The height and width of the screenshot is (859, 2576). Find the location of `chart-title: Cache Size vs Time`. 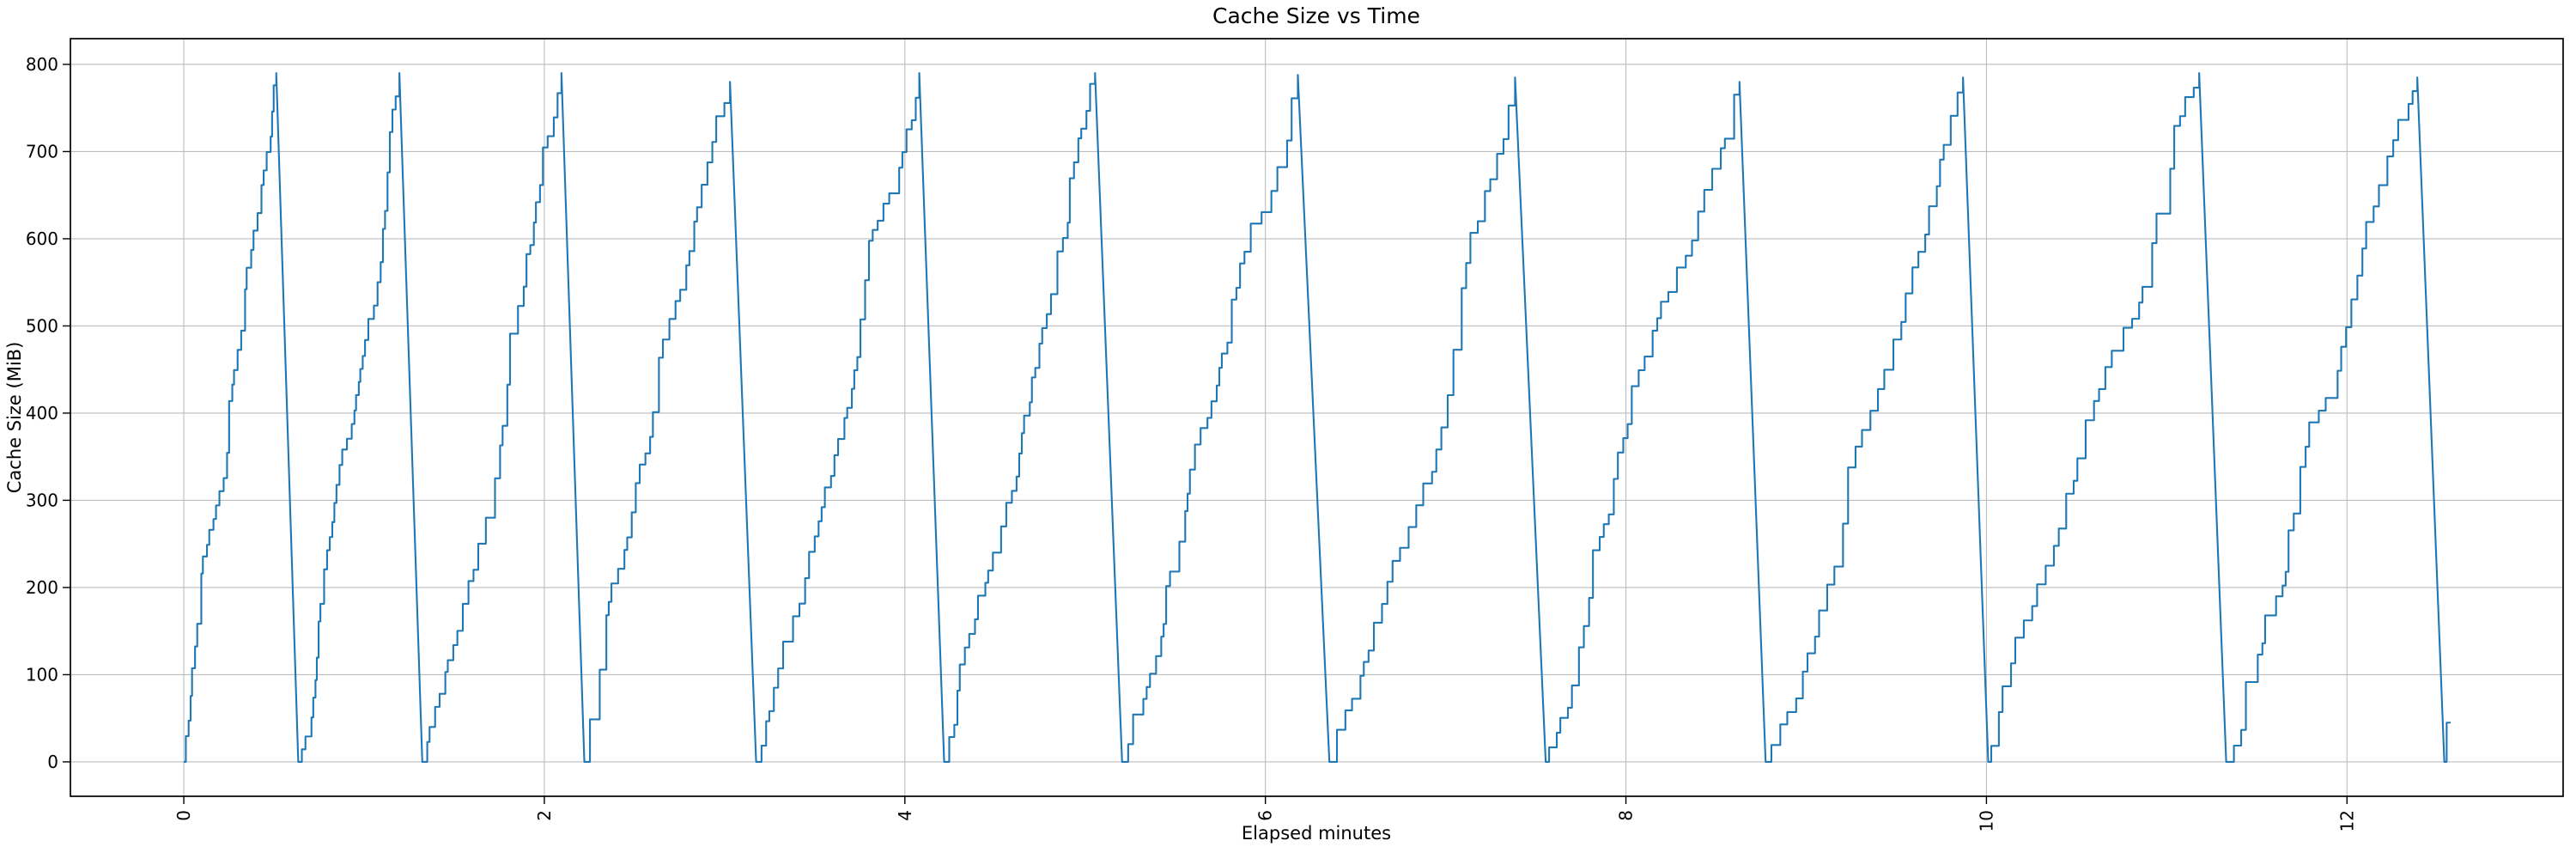

chart-title: Cache Size vs Time is located at coordinates (1316, 15).